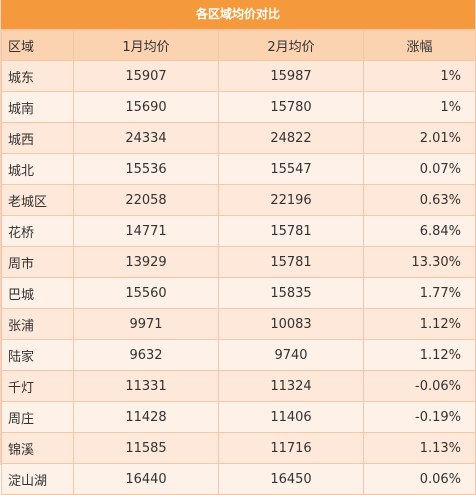 This screenshot has height=495, width=476. Describe the element at coordinates (37, 293) in the screenshot. I see `area-cell: 巴城` at that location.